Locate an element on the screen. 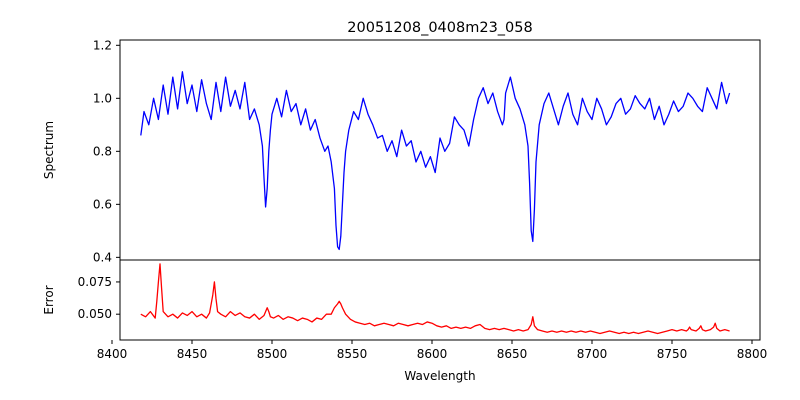  x-tick-label: 8450 is located at coordinates (192, 354).